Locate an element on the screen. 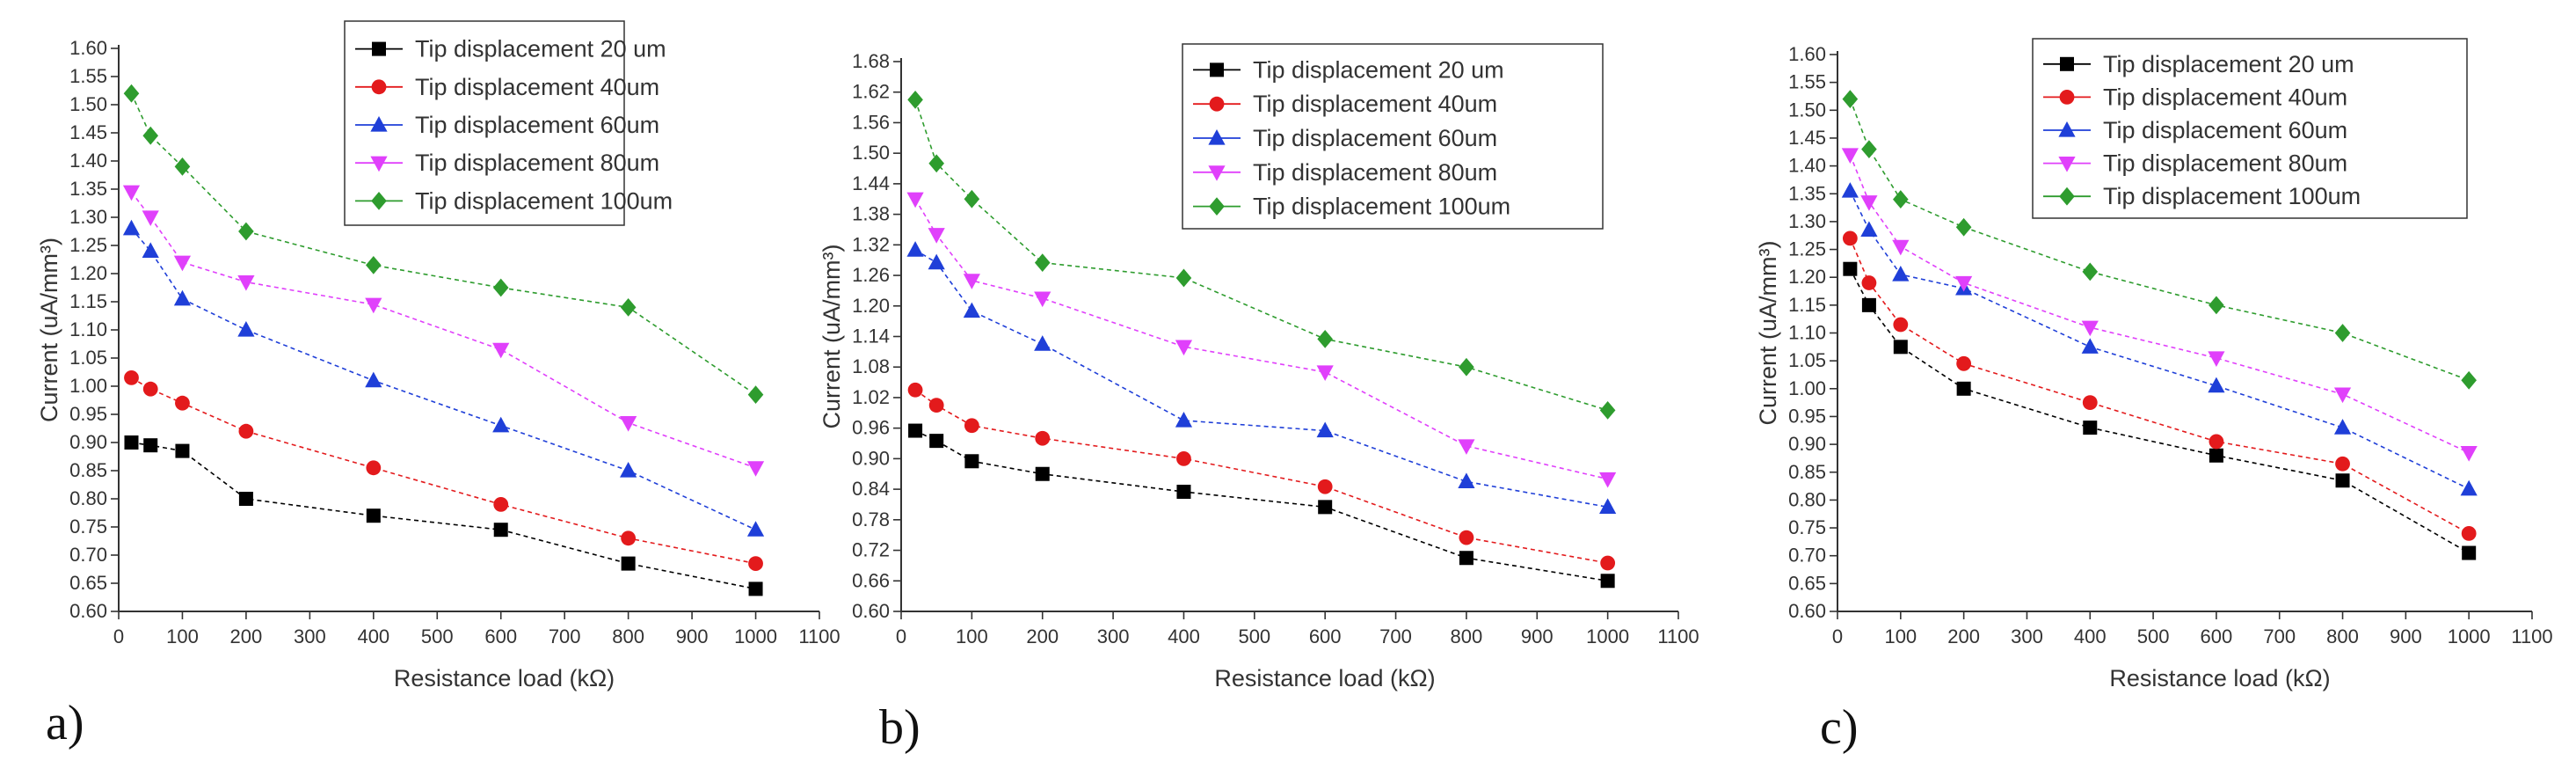 The height and width of the screenshot is (768, 2576). y-tick-label: 1.05 is located at coordinates (88, 358).